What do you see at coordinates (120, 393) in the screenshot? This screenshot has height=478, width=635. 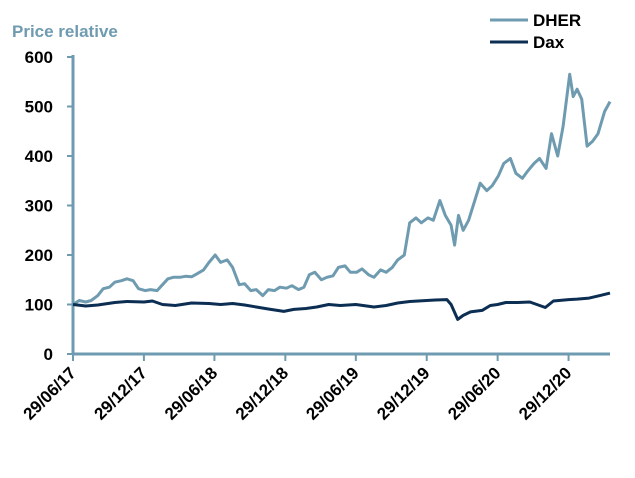 I see `x-tick-label: 29/12/17` at bounding box center [120, 393].